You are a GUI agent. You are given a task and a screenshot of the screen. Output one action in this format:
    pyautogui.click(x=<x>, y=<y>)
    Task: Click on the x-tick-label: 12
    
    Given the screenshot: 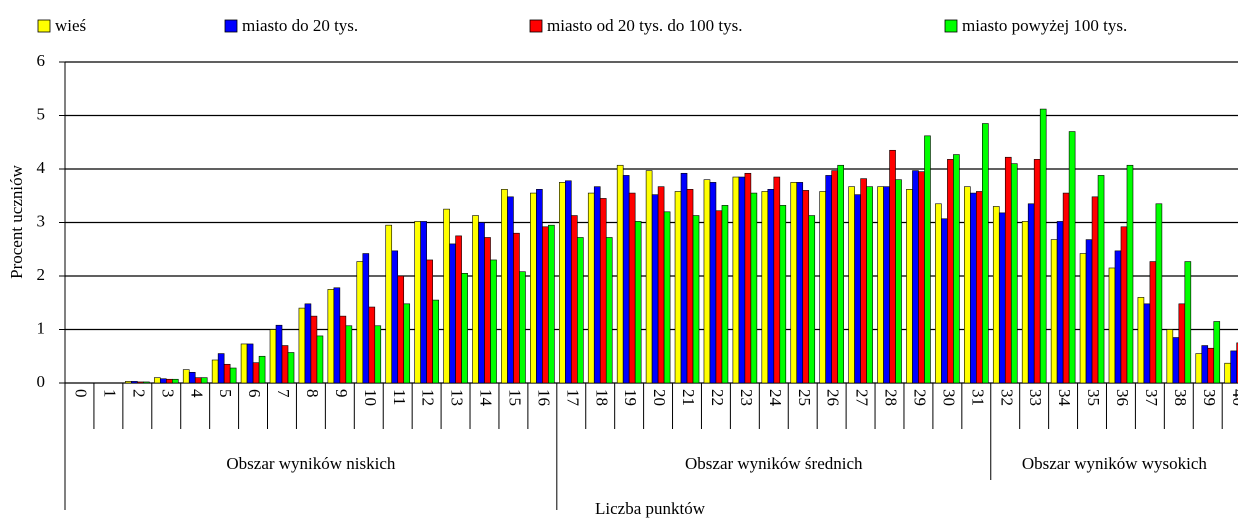 What is the action you would take?
    pyautogui.click(x=428, y=397)
    